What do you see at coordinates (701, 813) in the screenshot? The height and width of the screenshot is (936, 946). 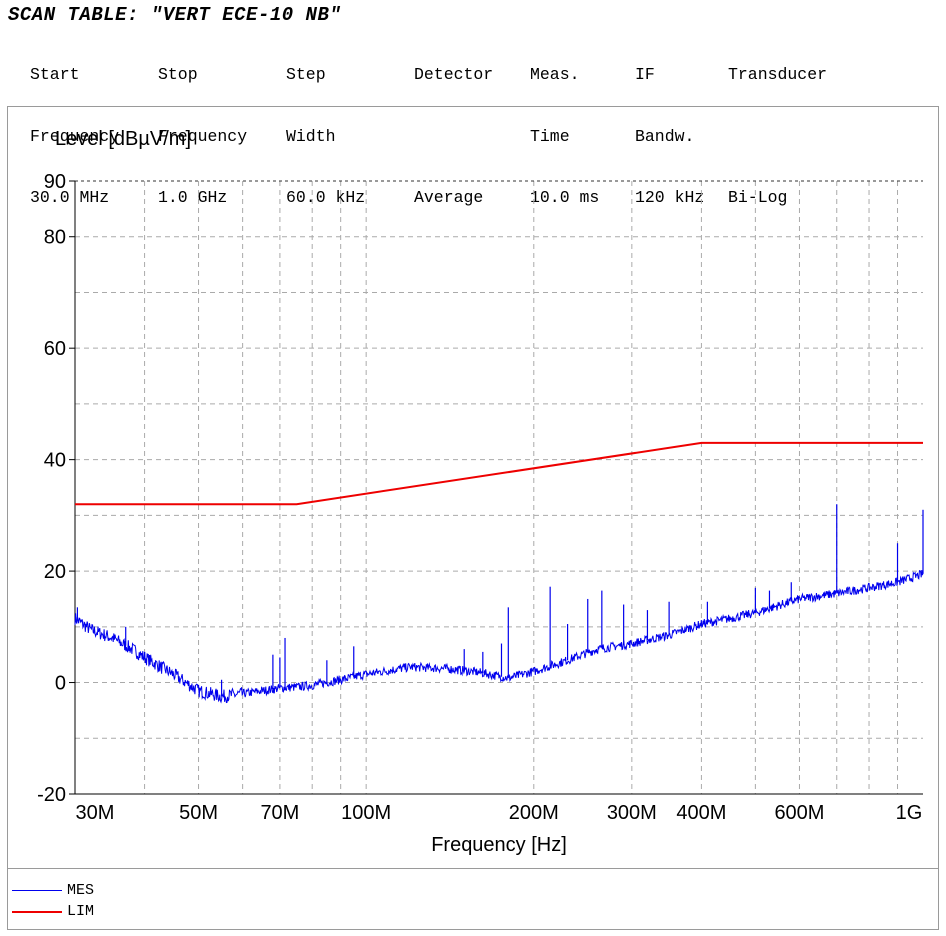 I see `x-tick-label: 400M` at bounding box center [701, 813].